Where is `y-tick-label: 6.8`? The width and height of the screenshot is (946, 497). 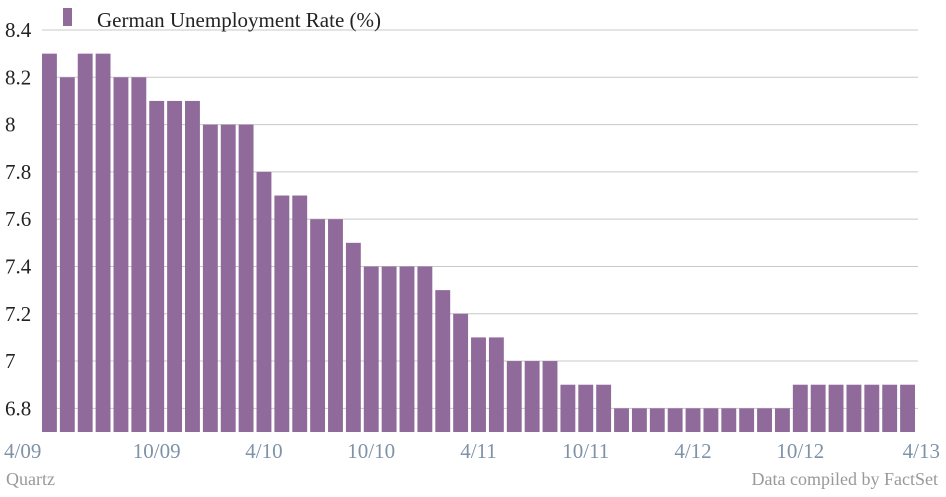 y-tick-label: 6.8 is located at coordinates (18, 408).